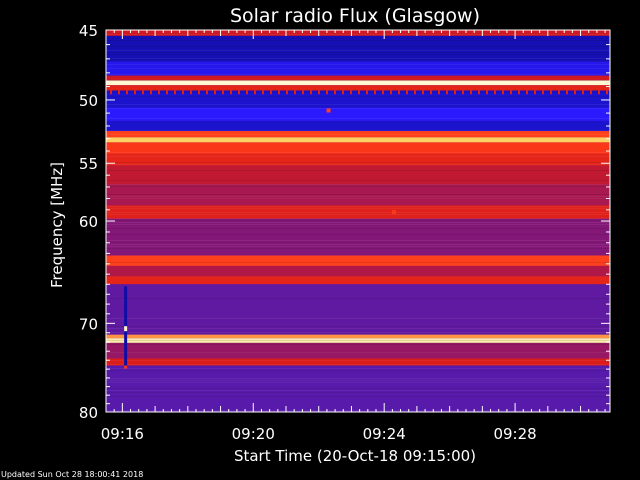 The image size is (640, 480). Describe the element at coordinates (253, 434) in the screenshot. I see `x-tick-label: 09:20` at that location.